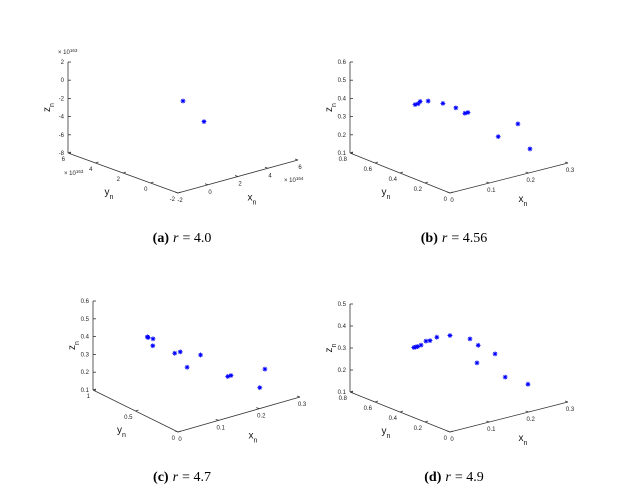  What do you see at coordinates (300, 178) in the screenshot?
I see `x-multiplier-exp: 164` at bounding box center [300, 178].